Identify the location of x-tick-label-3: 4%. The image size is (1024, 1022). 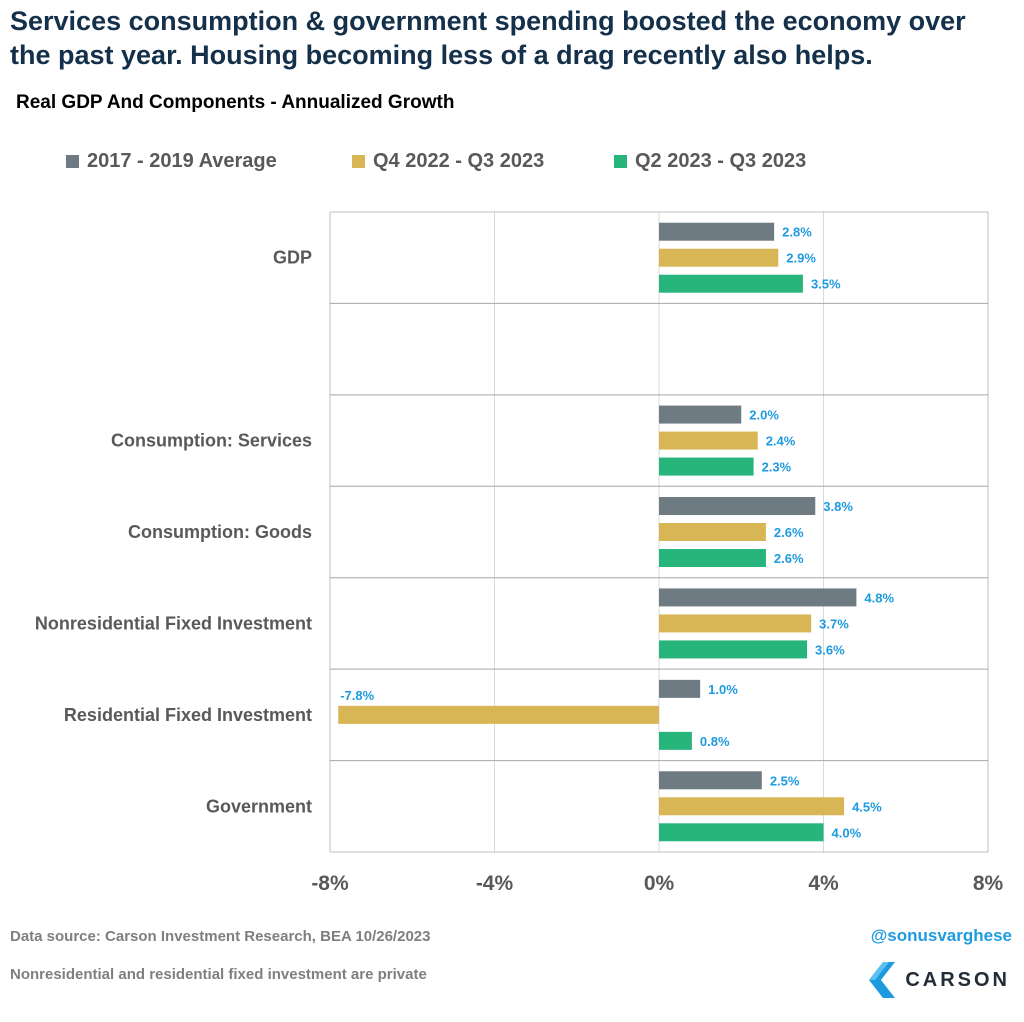
(823, 883).